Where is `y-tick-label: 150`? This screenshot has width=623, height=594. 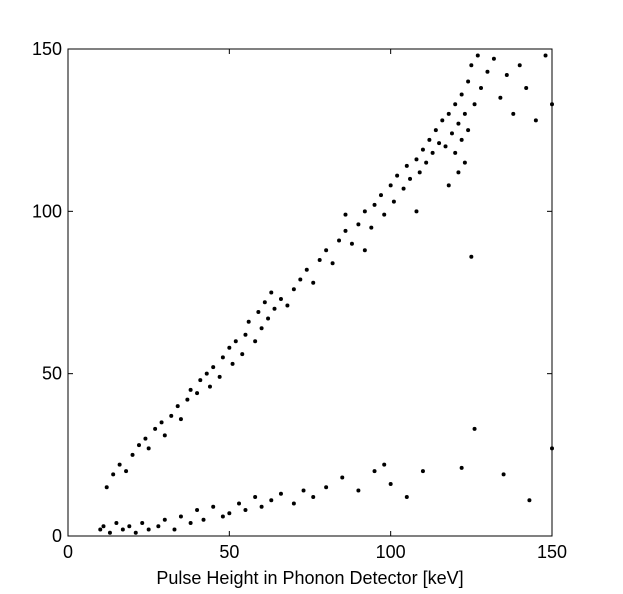
y-tick-label: 150 is located at coordinates (47, 49).